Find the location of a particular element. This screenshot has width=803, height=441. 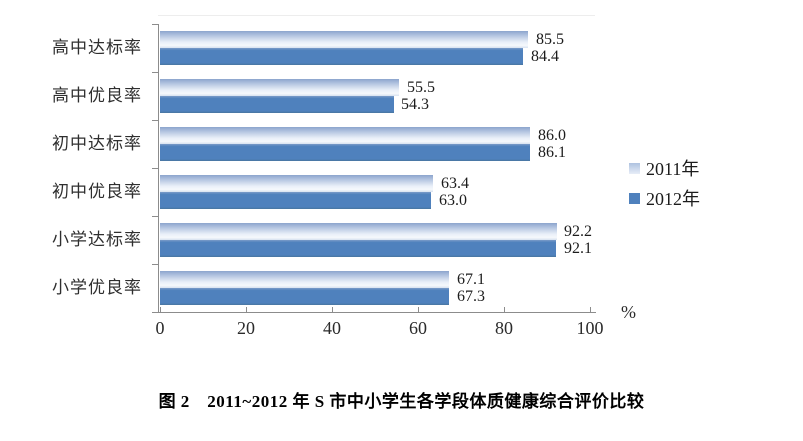

value-label: 67.3 is located at coordinates (471, 296).